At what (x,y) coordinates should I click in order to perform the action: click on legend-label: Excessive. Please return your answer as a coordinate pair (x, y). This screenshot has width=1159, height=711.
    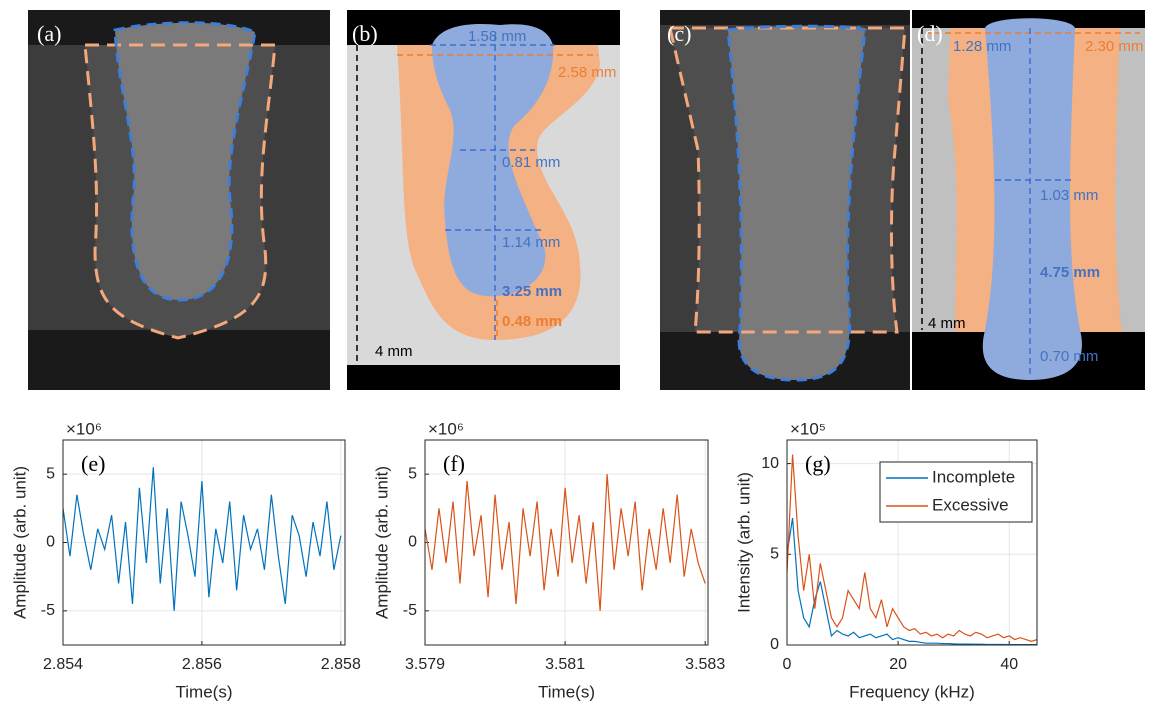
    Looking at the image, I should click on (970, 504).